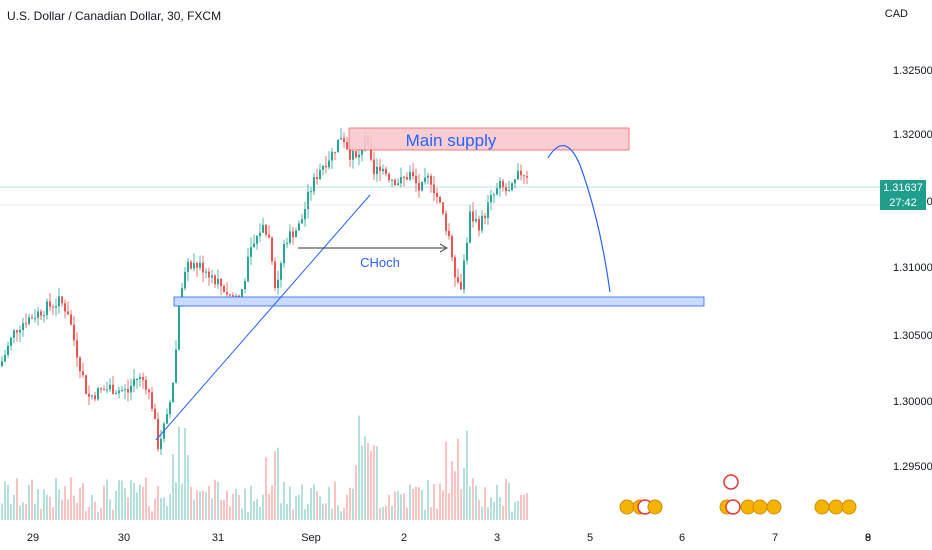 Image resolution: width=932 pixels, height=550 pixels. What do you see at coordinates (124, 538) in the screenshot?
I see `x-tick-label: 30` at bounding box center [124, 538].